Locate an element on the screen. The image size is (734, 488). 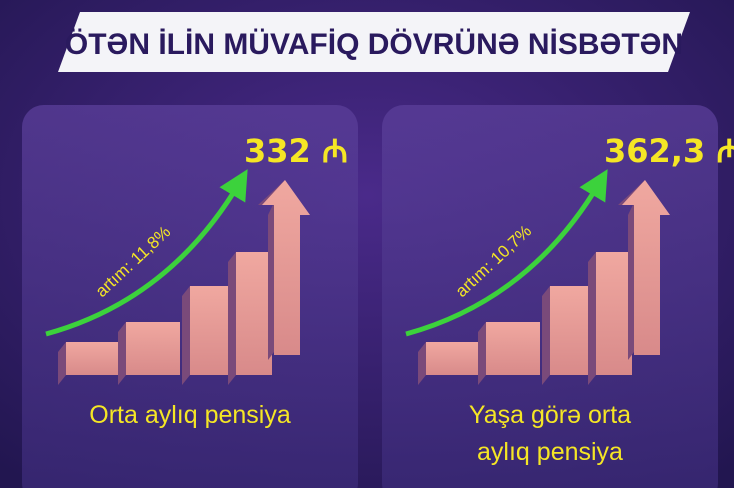
card-label: aylıq pensiya is located at coordinates (550, 452).